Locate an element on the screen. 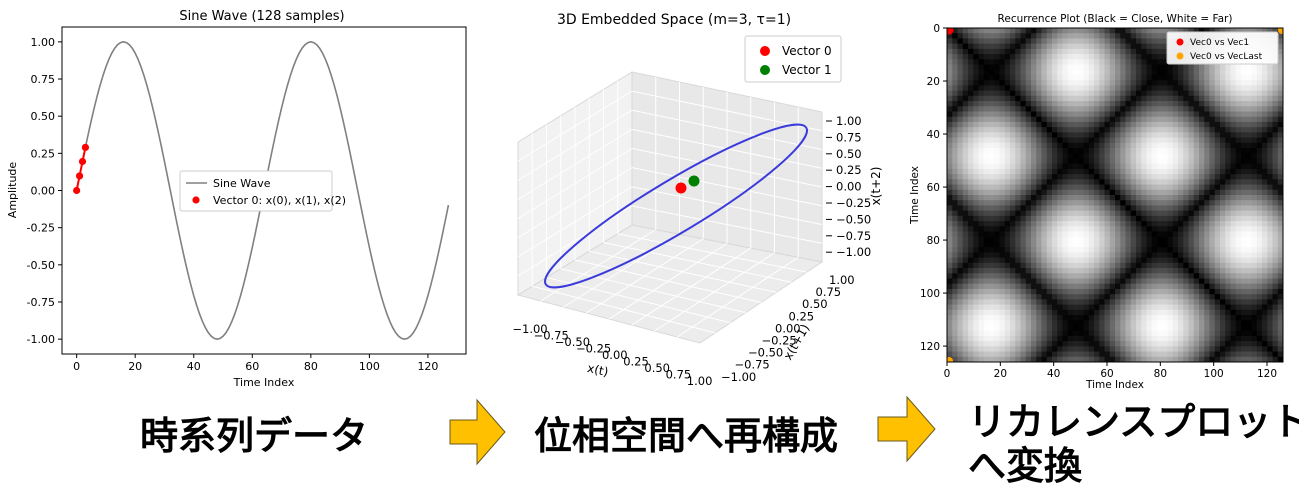 The height and width of the screenshot is (499, 1299). x-tick-label: 120 is located at coordinates (427, 366).